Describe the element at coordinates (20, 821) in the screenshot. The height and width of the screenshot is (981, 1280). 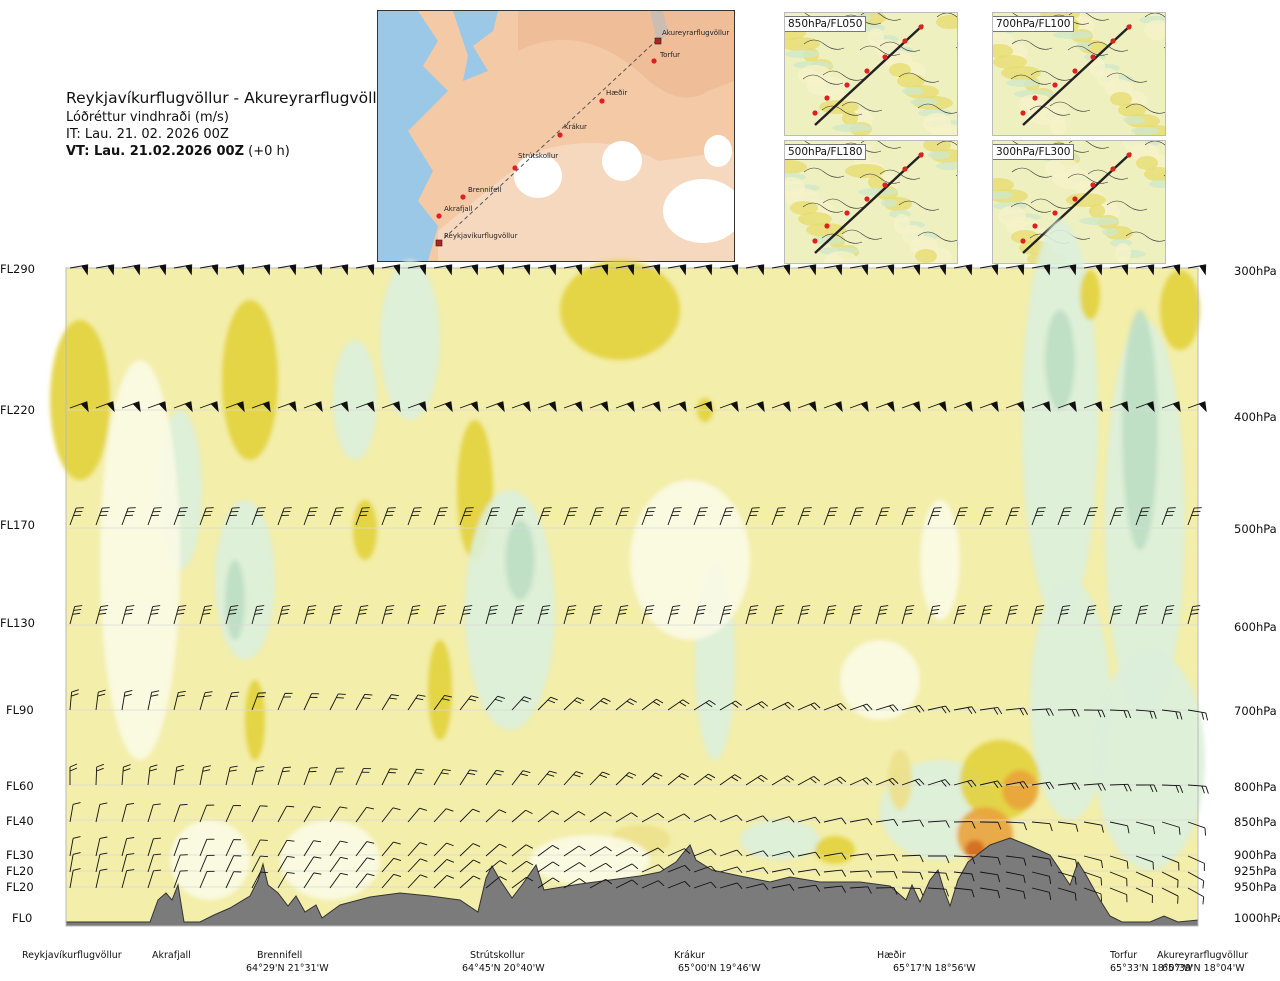
I see `fl-label: FL40` at that location.